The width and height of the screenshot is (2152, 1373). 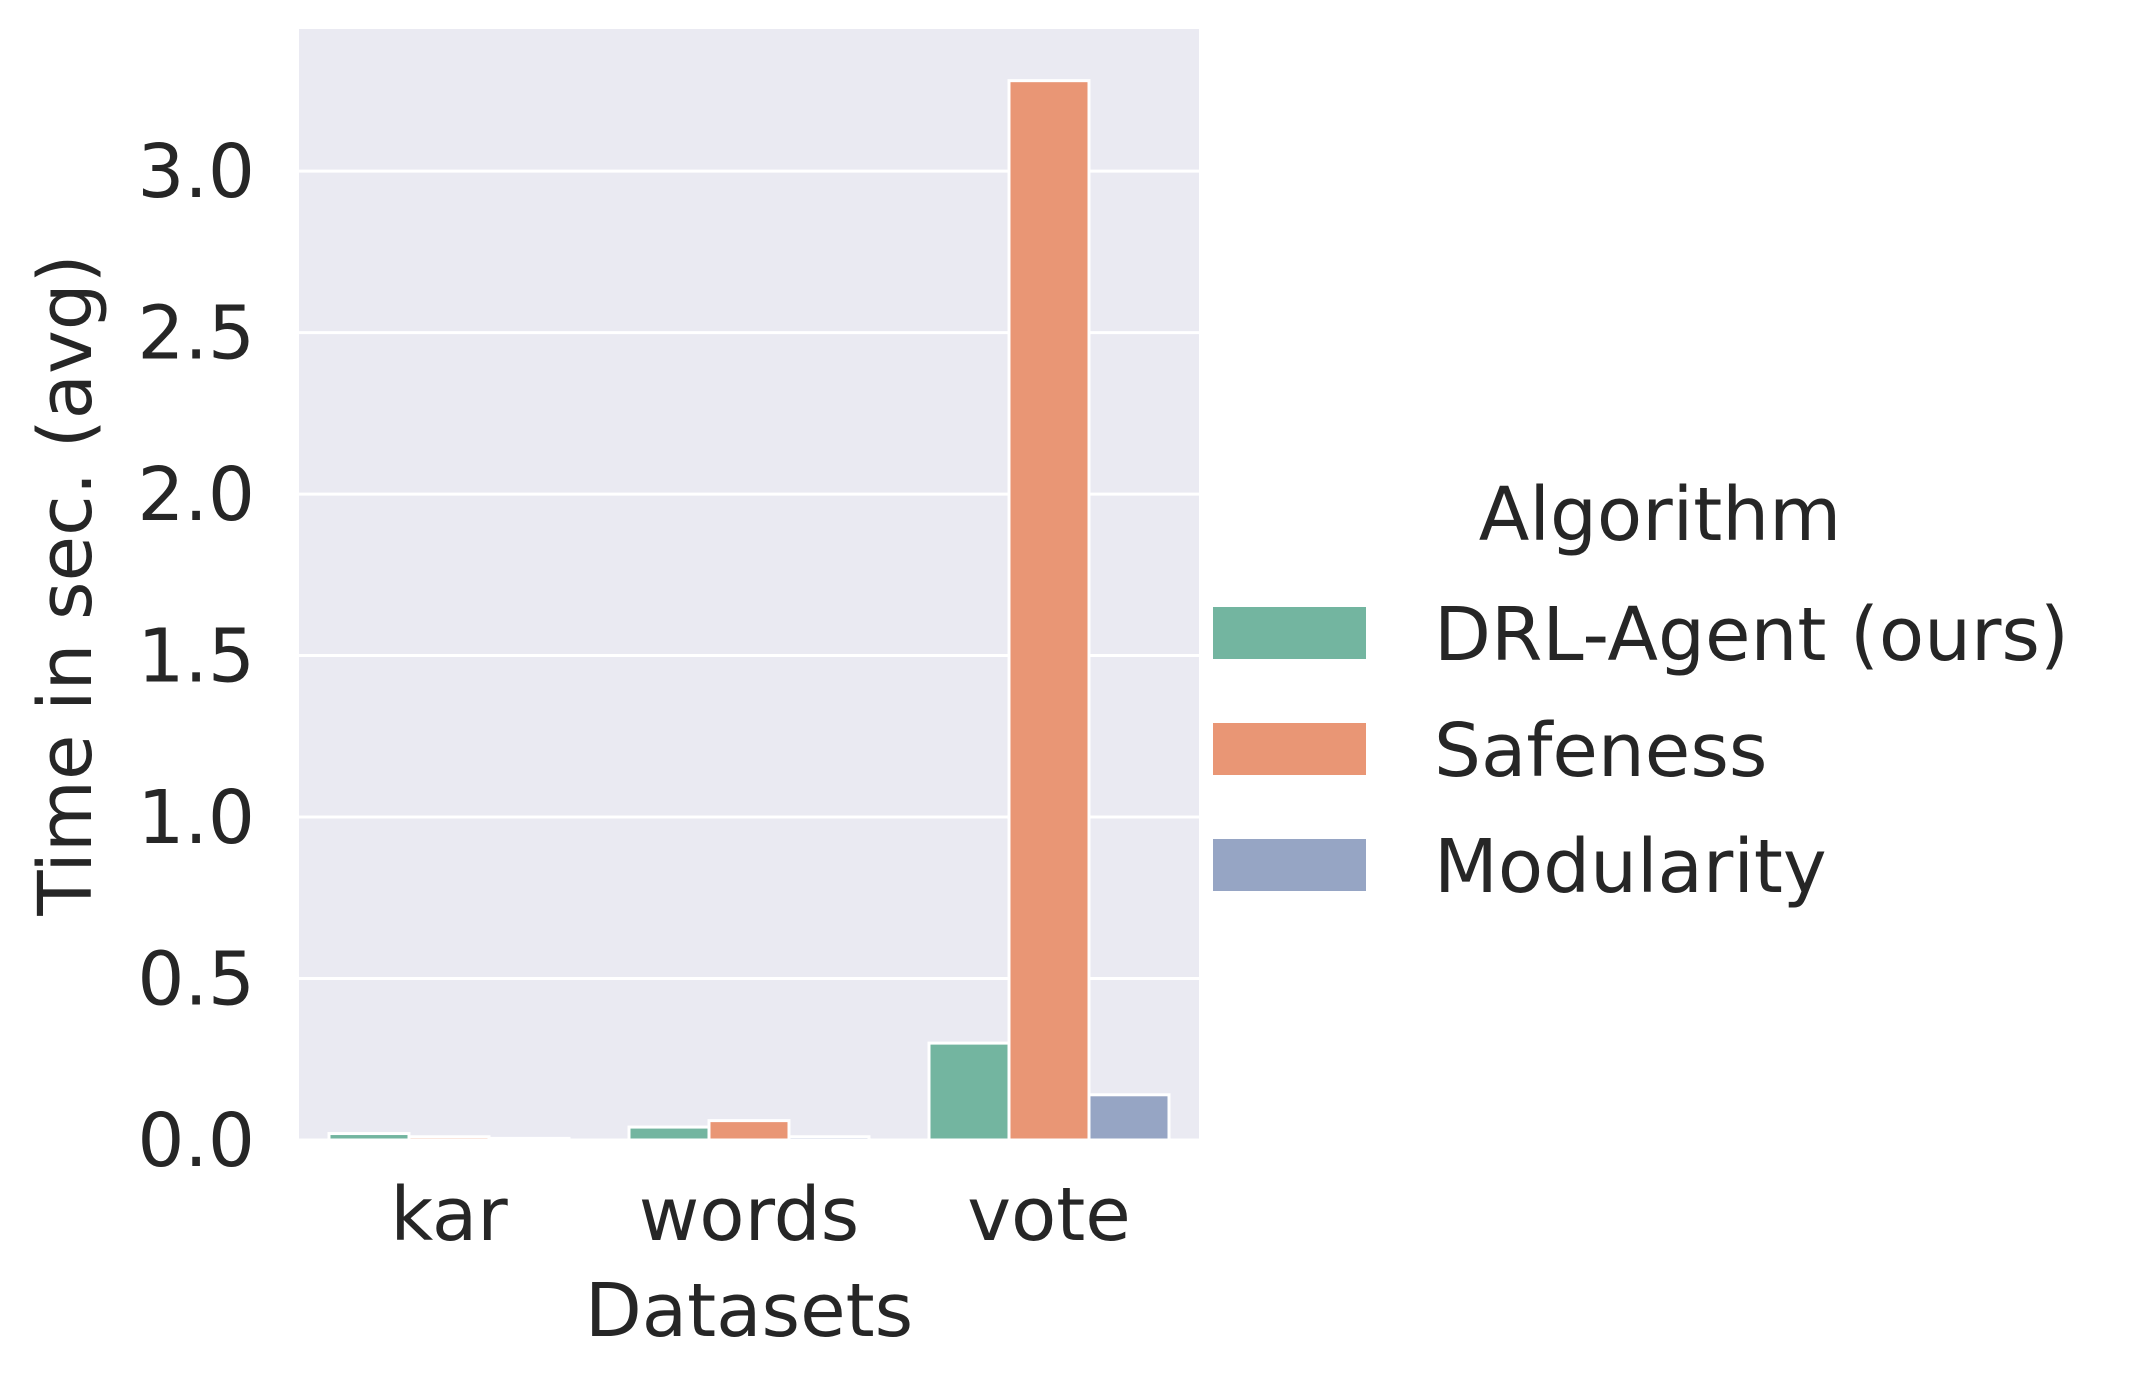 I want to click on x-tick-label: vote, so click(x=1049, y=1215).